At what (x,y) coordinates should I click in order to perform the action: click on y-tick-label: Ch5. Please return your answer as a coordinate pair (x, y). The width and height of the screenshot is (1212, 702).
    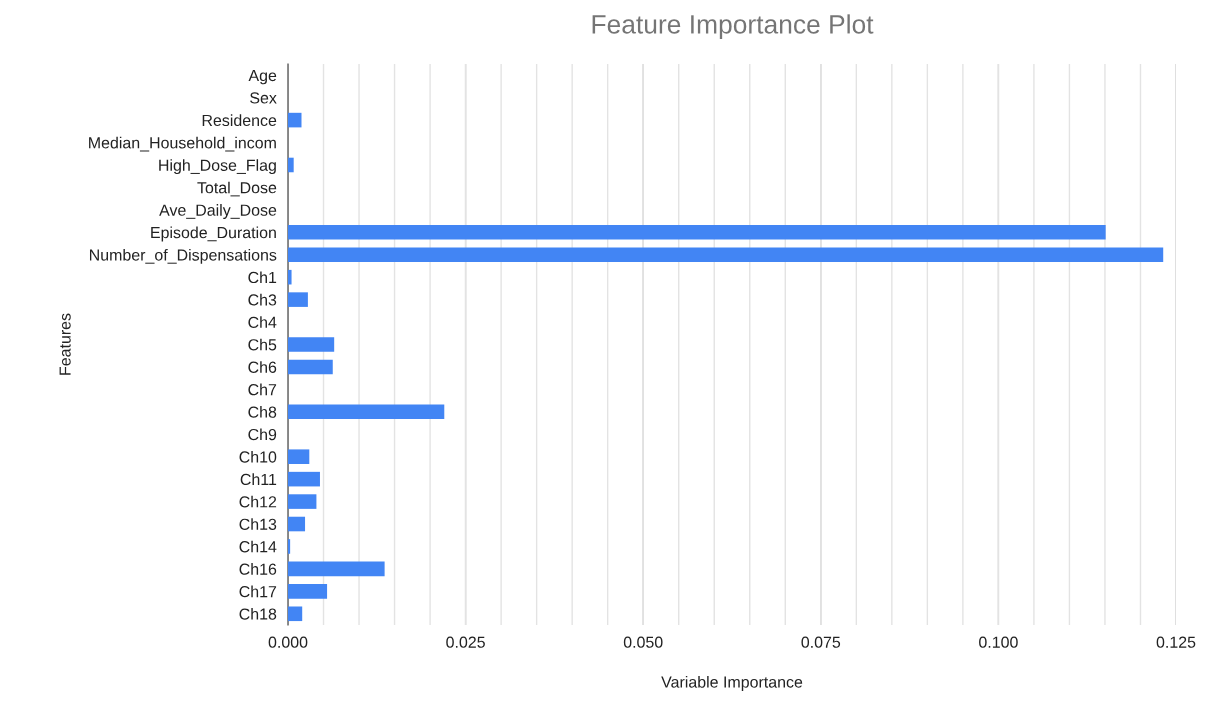
    Looking at the image, I should click on (262, 344).